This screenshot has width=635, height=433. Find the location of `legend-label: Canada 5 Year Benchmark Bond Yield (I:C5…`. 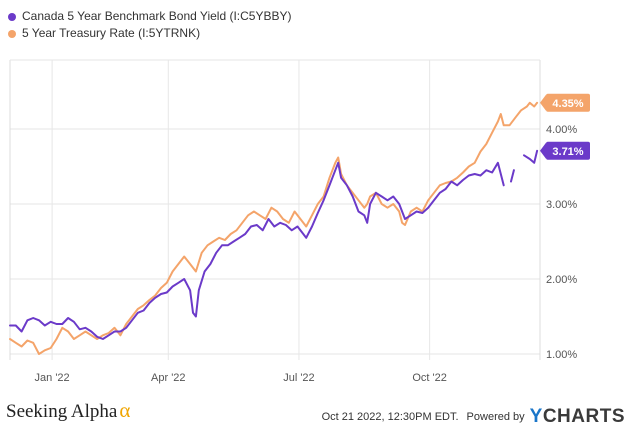

legend-label: Canada 5 Year Benchmark Bond Yield (I:C5… is located at coordinates (157, 16).